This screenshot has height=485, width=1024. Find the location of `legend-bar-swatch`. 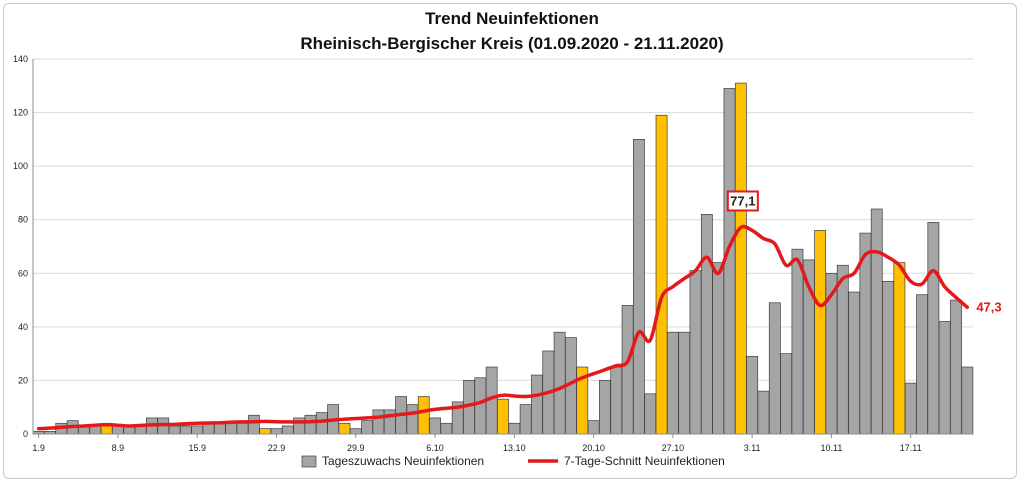

legend-bar-swatch is located at coordinates (309, 461).